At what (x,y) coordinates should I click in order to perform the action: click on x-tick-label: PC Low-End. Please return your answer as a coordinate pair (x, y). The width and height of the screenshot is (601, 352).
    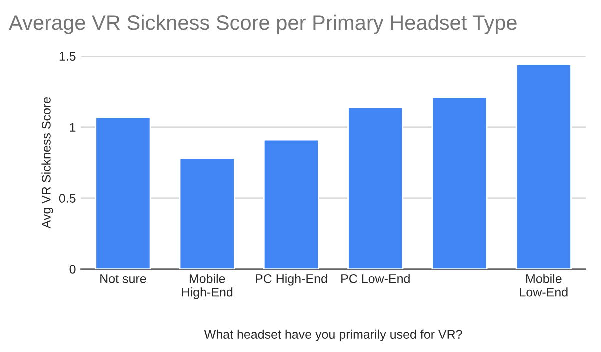
    Looking at the image, I should click on (376, 279).